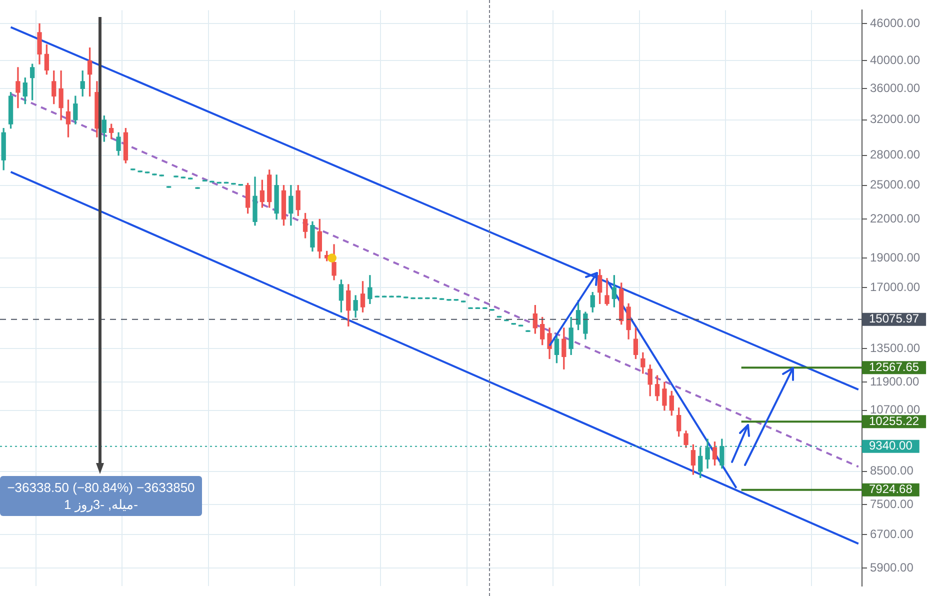  What do you see at coordinates (891, 445) in the screenshot?
I see `ref-line-label: 9340.00` at bounding box center [891, 445].